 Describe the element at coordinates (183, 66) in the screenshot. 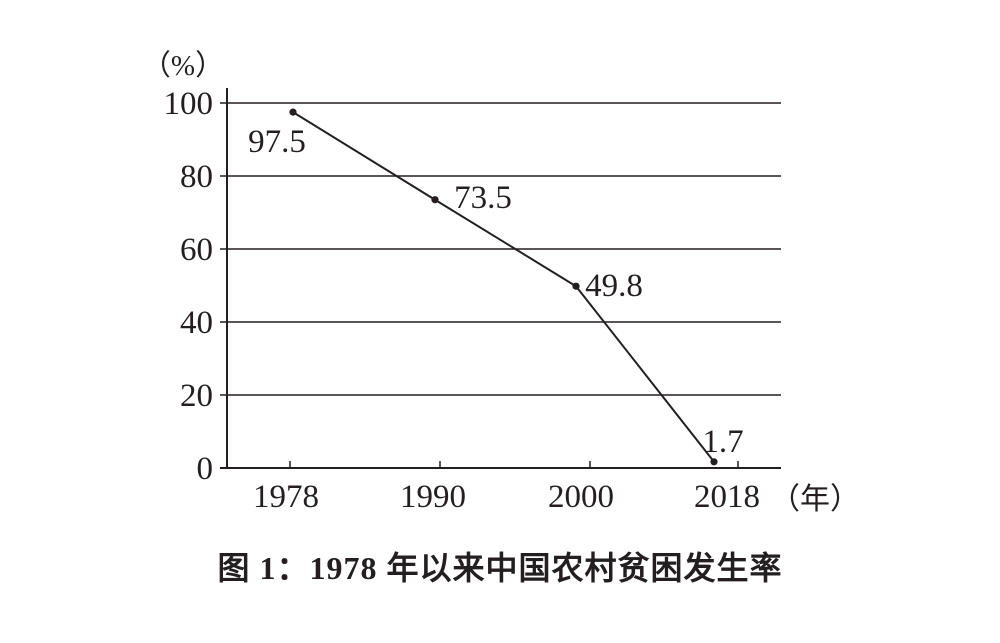

I see `y-axis-unit-label: （%）` at that location.